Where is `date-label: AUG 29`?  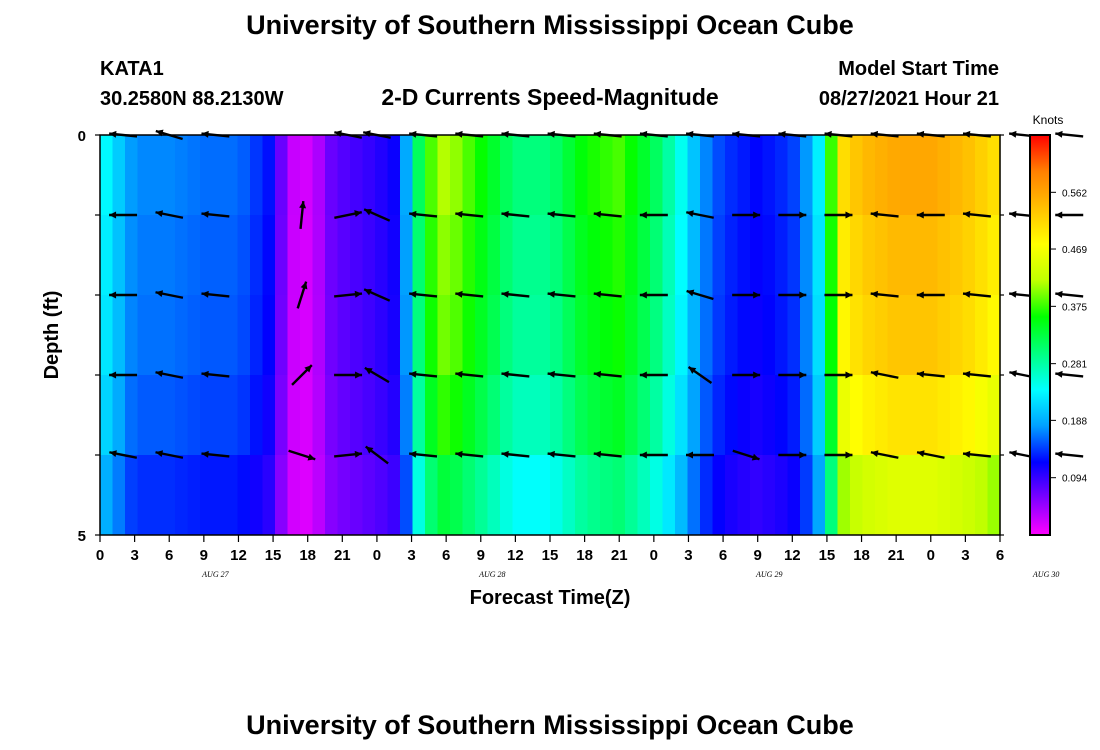 date-label: AUG 29 is located at coordinates (768, 574).